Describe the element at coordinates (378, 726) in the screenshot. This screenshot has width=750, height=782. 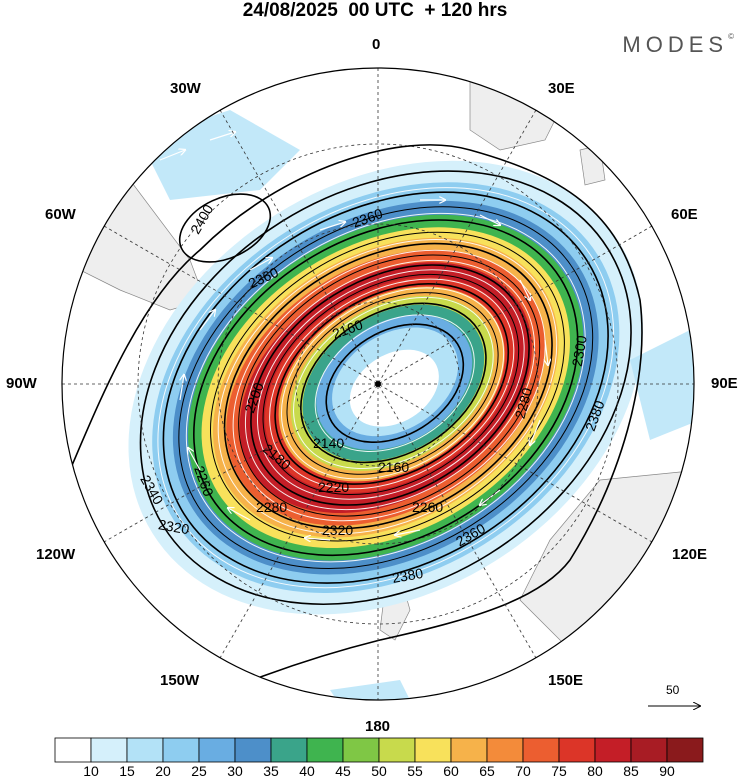
I see `lon-label-180: 180` at that location.